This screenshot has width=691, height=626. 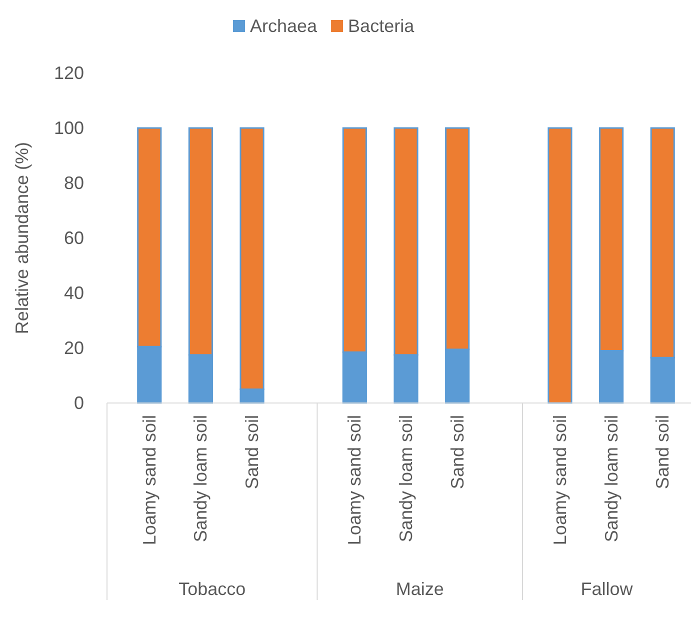 I want to click on text: Tobacco, so click(x=212, y=589).